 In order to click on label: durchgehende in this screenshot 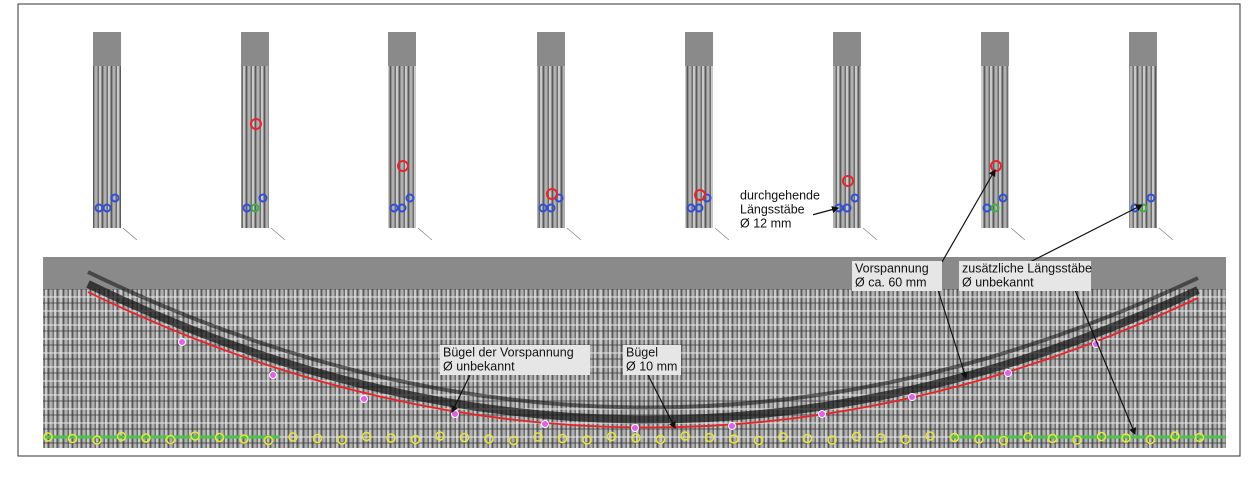, I will do `click(780, 195)`.